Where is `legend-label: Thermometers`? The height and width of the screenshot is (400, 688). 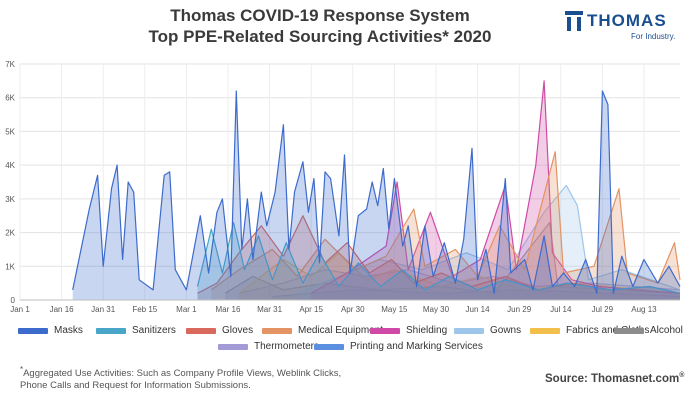 legend-label: Thermometers is located at coordinates (287, 346).